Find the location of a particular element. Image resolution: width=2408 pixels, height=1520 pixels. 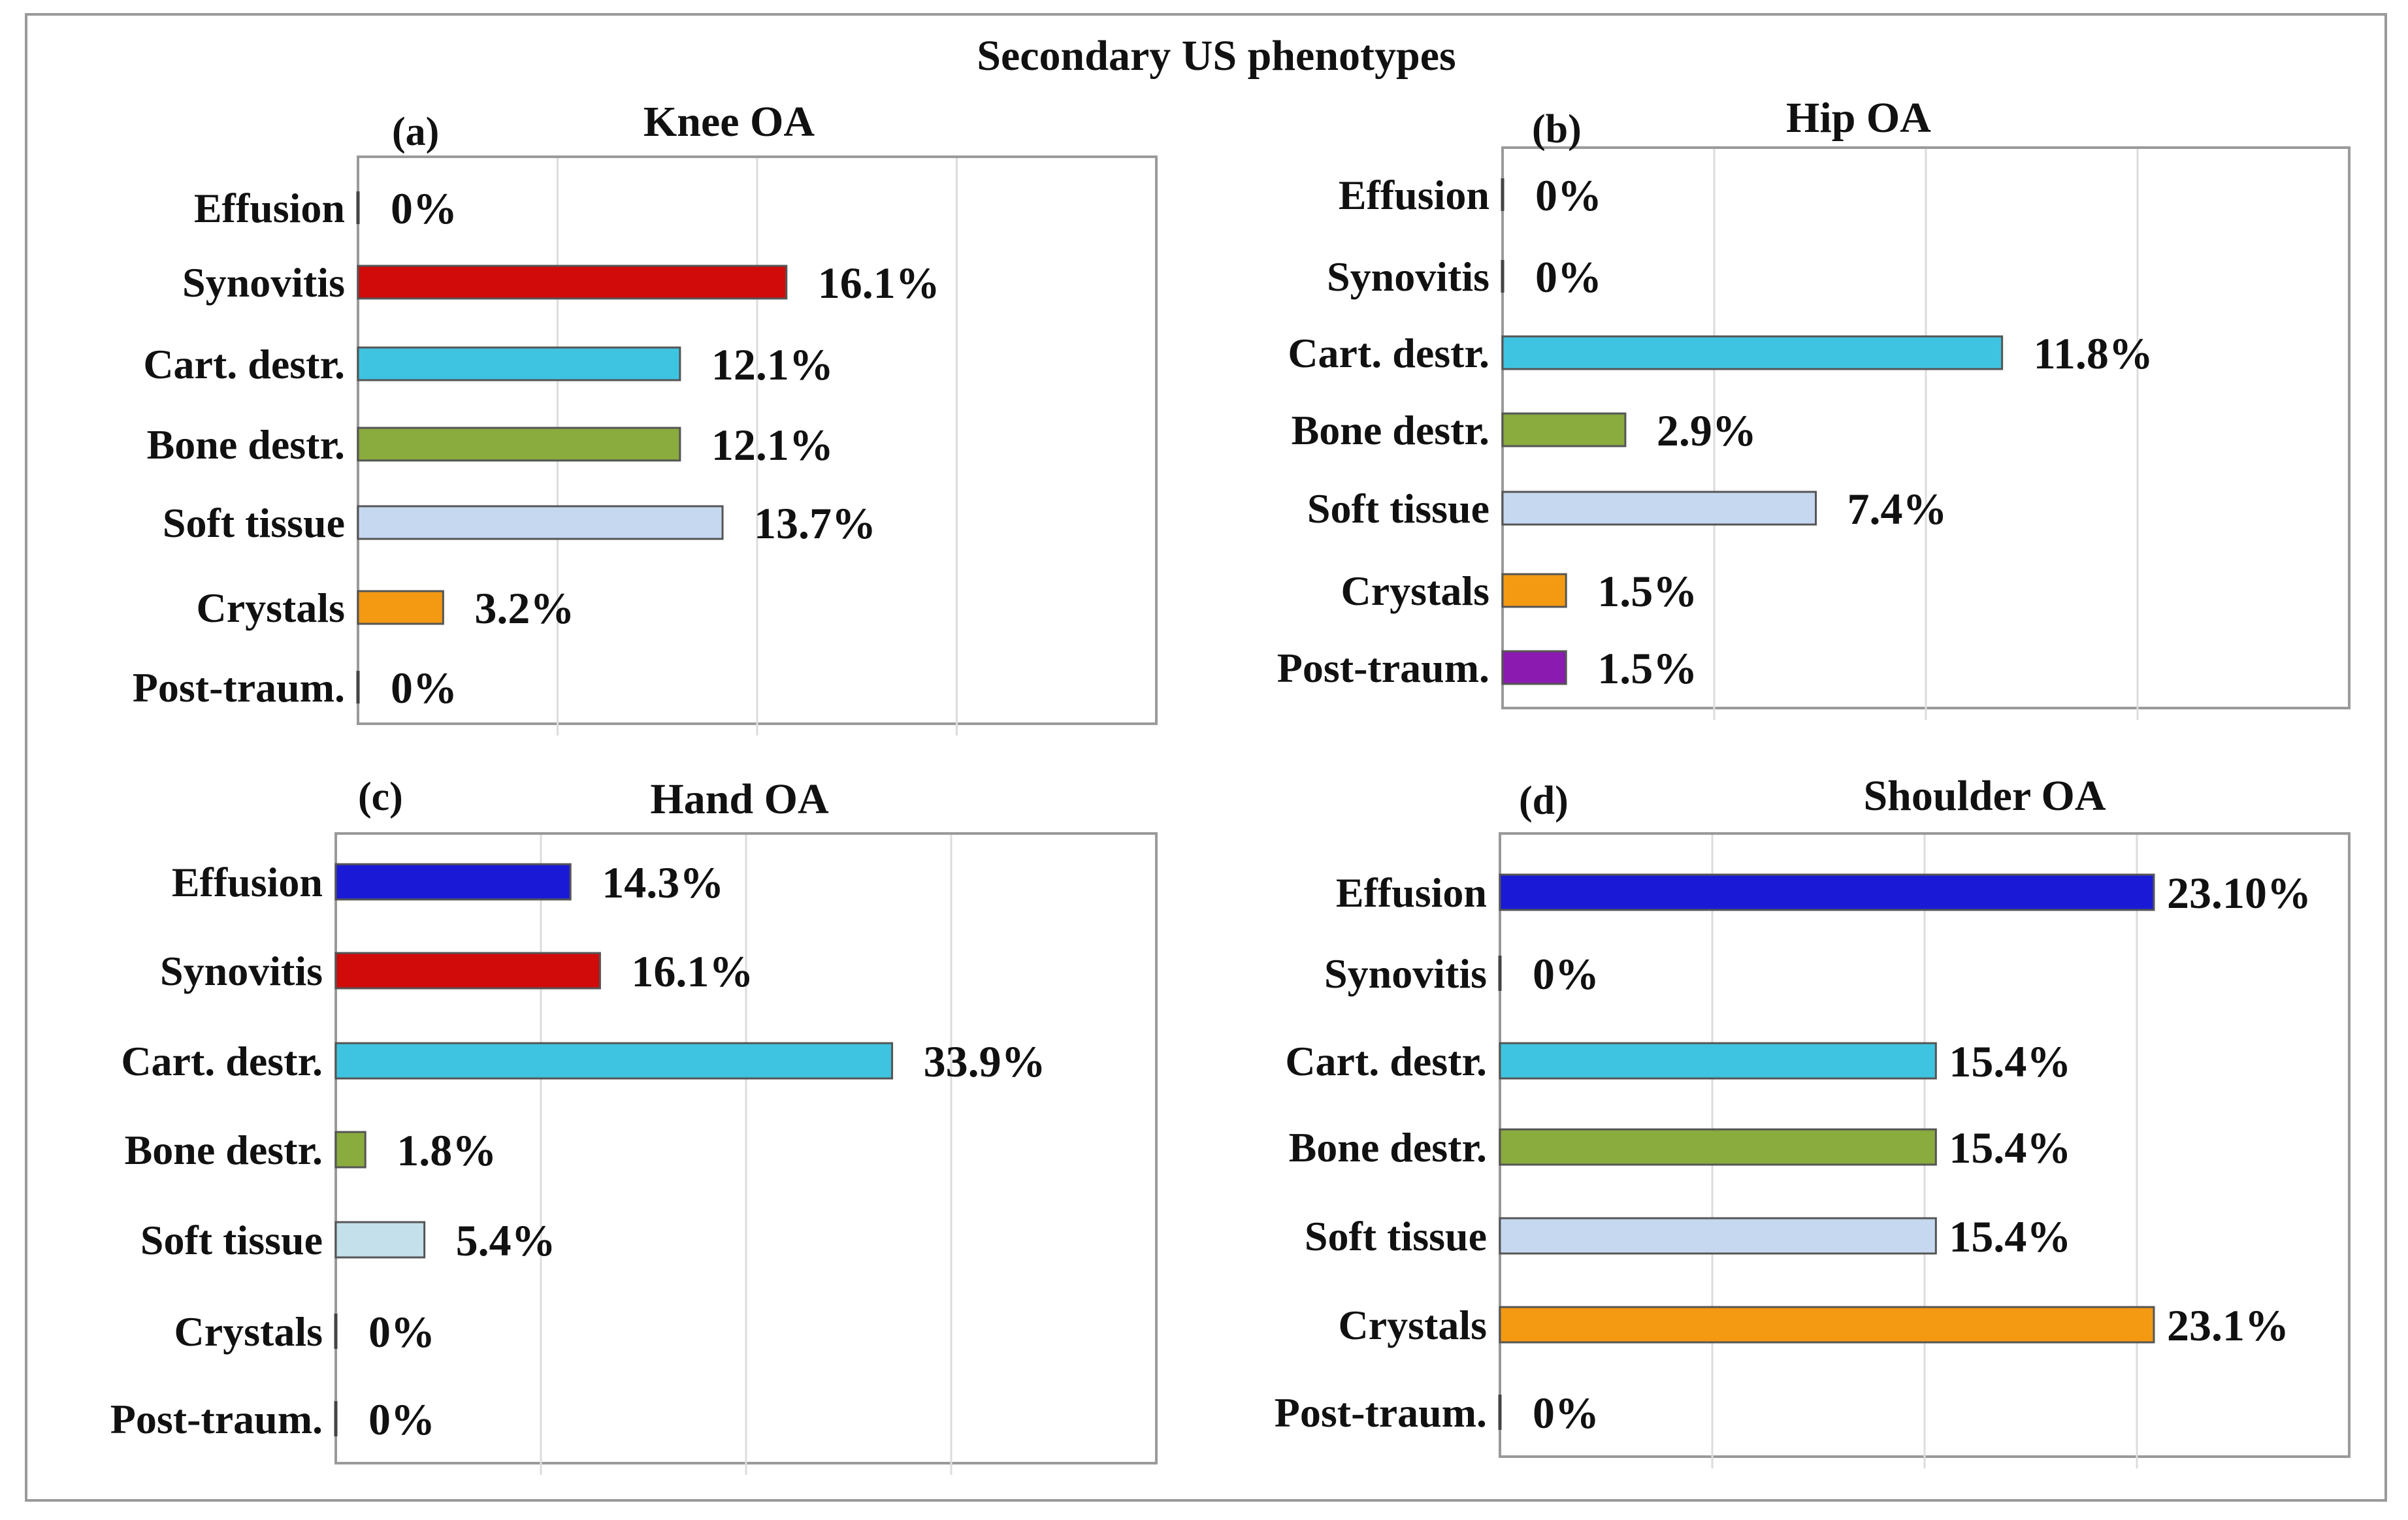

panel-letter: (c) is located at coordinates (380, 797).